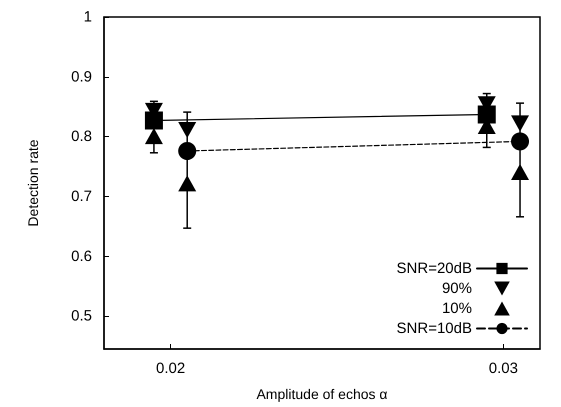 The width and height of the screenshot is (561, 407). What do you see at coordinates (81, 256) in the screenshot?
I see `y-tick-label: 0.6` at bounding box center [81, 256].